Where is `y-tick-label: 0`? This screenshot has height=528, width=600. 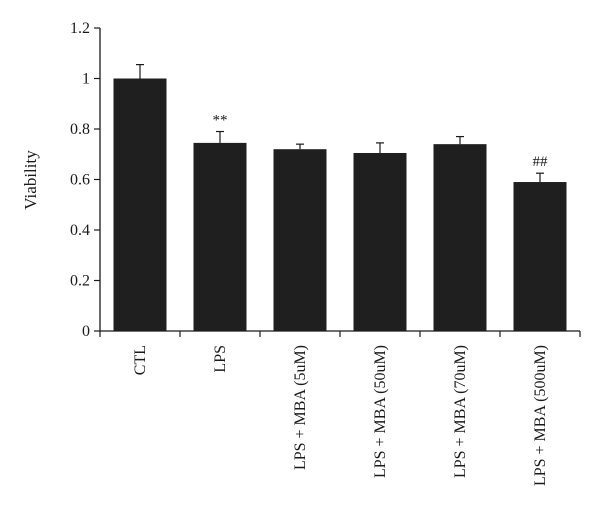
y-tick-label: 0 is located at coordinates (86, 331).